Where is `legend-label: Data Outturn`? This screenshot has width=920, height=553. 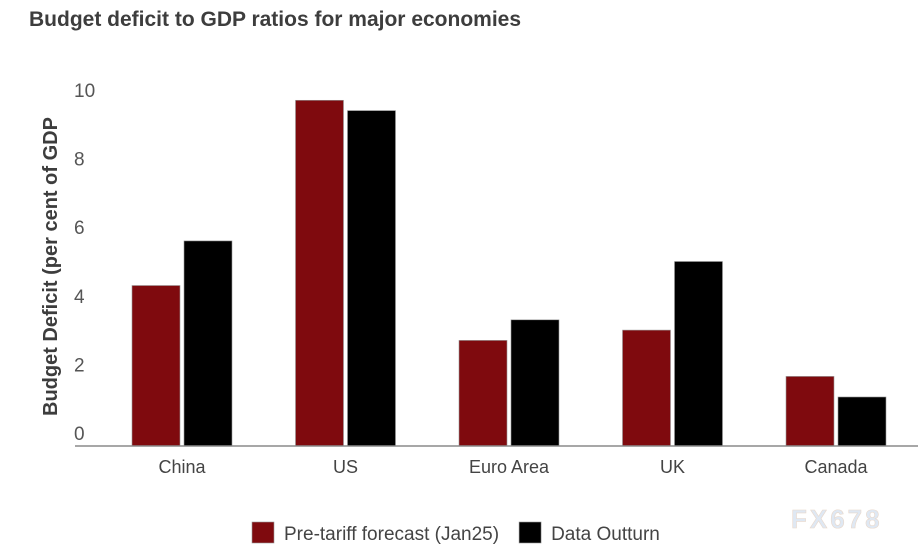 legend-label: Data Outturn is located at coordinates (605, 534).